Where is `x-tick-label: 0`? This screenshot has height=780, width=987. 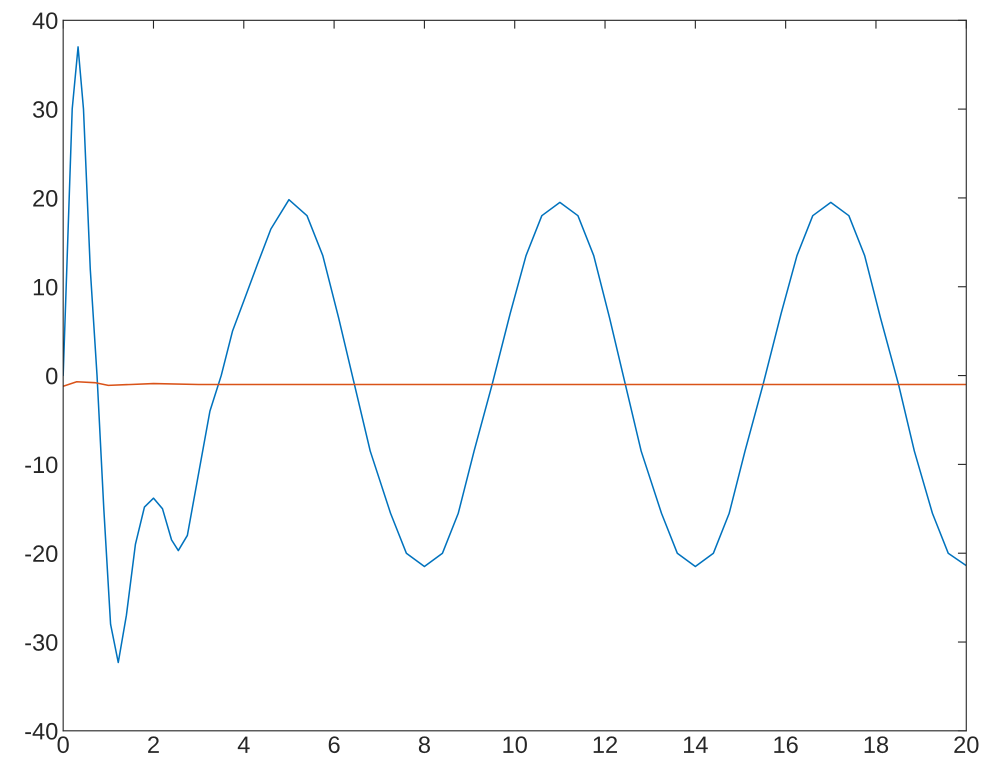 x-tick-label: 0 is located at coordinates (63, 745).